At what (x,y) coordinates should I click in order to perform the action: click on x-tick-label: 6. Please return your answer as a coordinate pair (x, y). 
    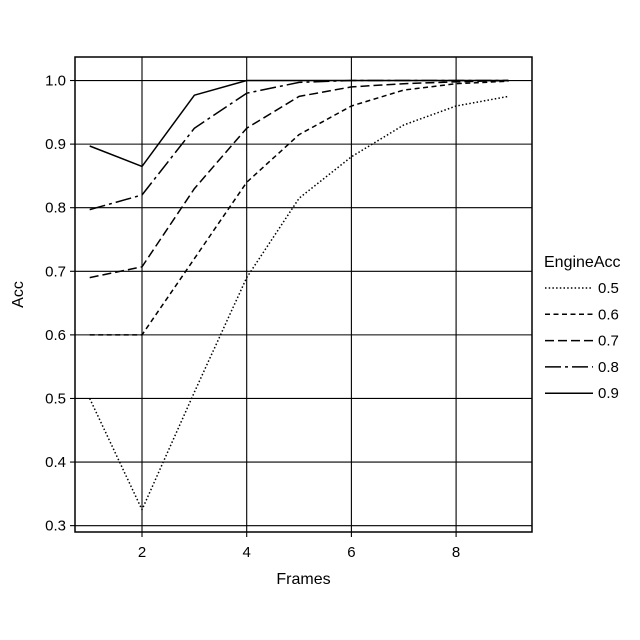
    Looking at the image, I should click on (351, 552).